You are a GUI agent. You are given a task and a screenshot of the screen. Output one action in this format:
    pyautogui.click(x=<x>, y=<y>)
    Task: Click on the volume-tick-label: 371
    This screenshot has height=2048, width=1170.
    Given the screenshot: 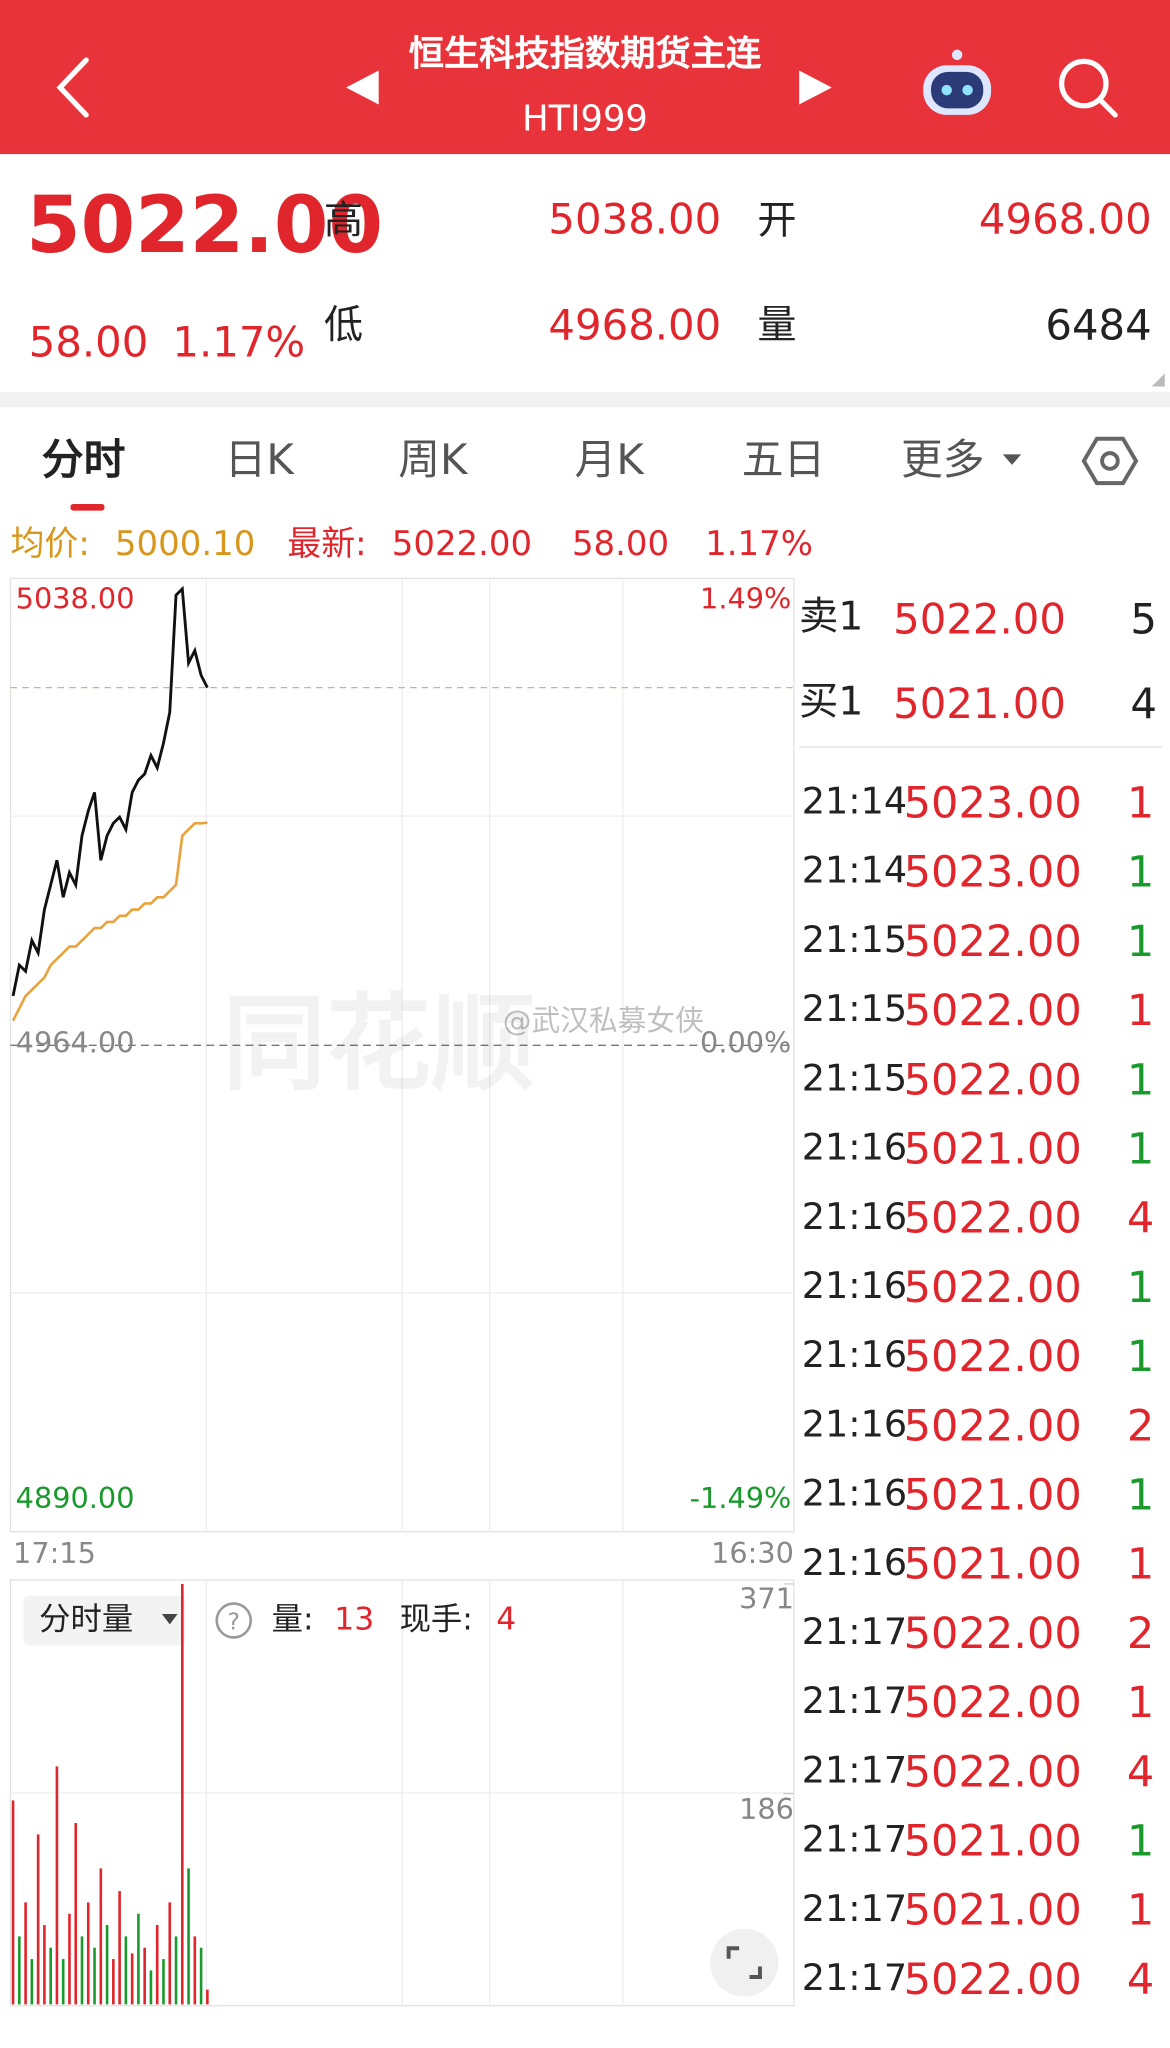 What is the action you would take?
    pyautogui.click(x=766, y=1600)
    